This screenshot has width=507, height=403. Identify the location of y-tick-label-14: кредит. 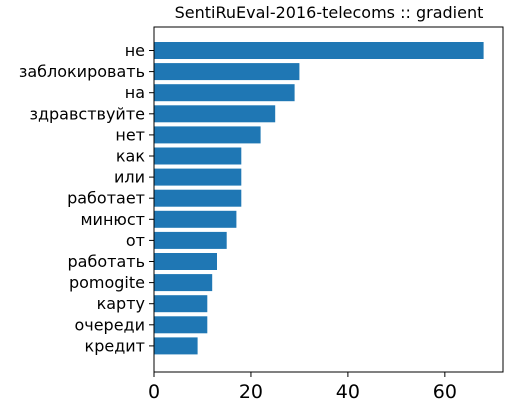
(115, 345).